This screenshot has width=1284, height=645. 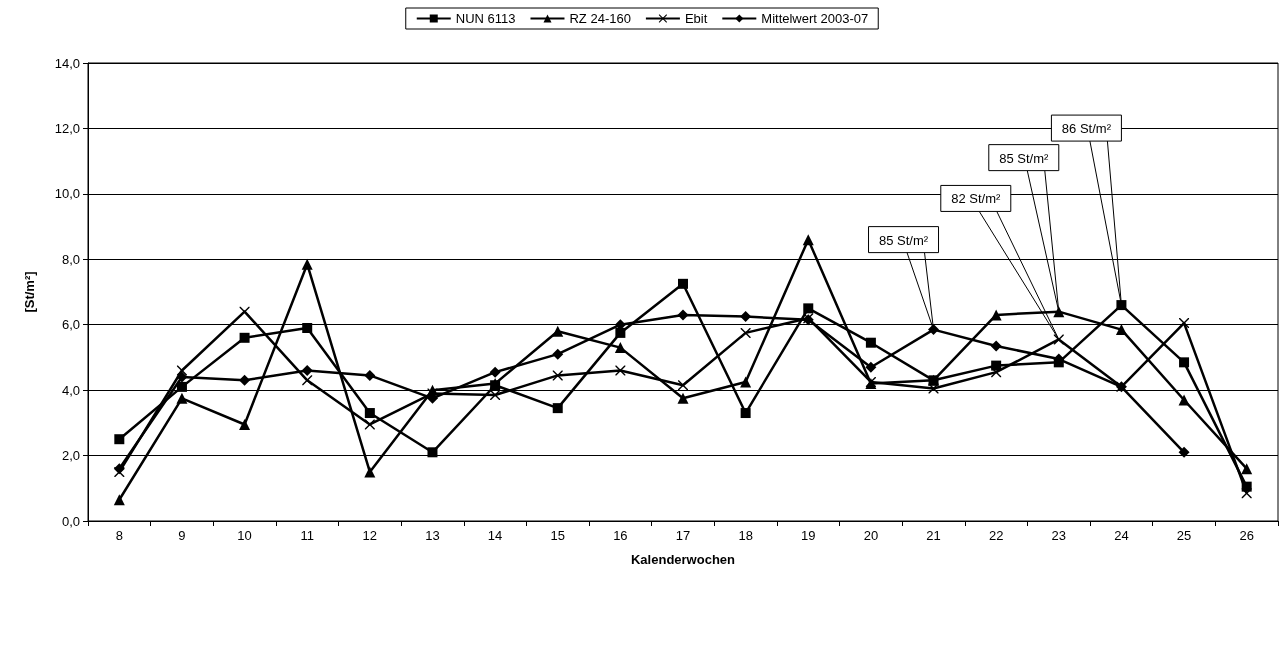 I want to click on y-axis-title: [St/m²], so click(x=29, y=292).